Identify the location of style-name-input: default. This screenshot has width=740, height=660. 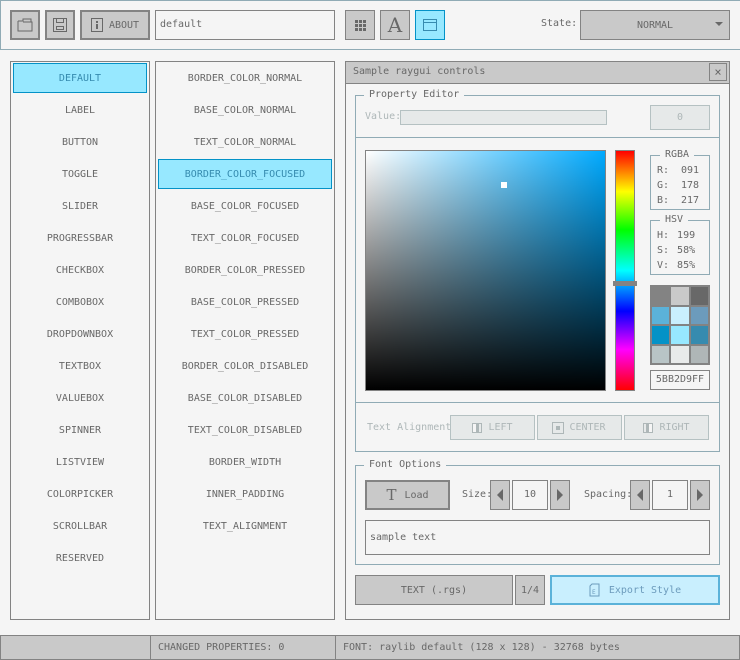
(245, 25).